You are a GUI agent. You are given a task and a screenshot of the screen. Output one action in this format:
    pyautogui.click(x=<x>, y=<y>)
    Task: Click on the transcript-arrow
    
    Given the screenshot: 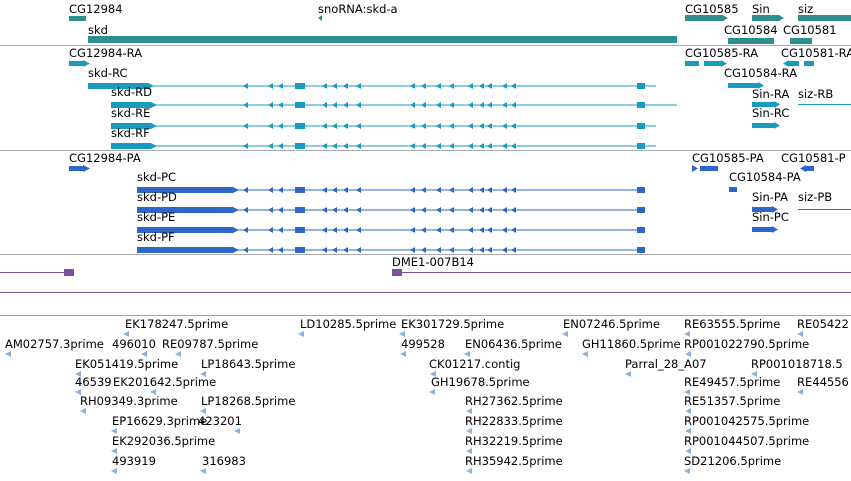 What is the action you would take?
    pyautogui.click(x=86, y=63)
    